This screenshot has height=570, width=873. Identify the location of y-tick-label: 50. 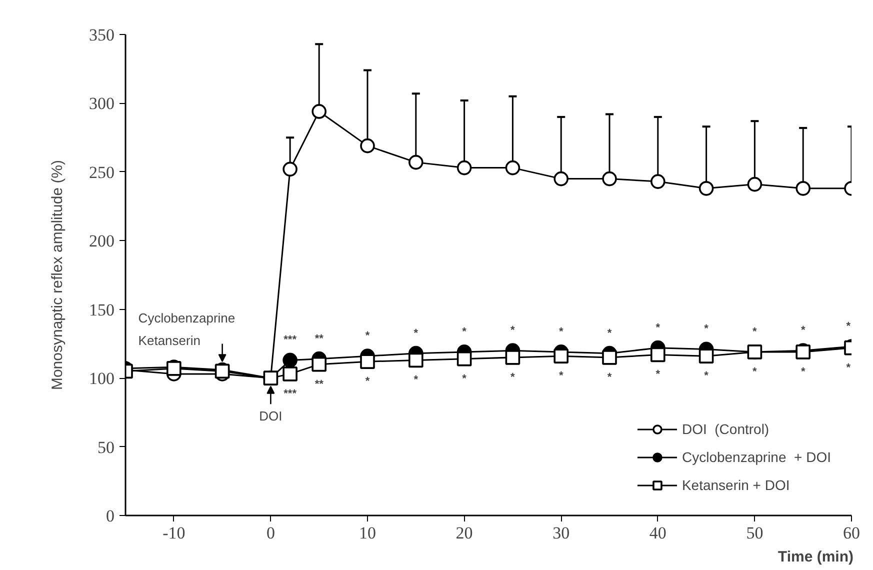
(106, 447).